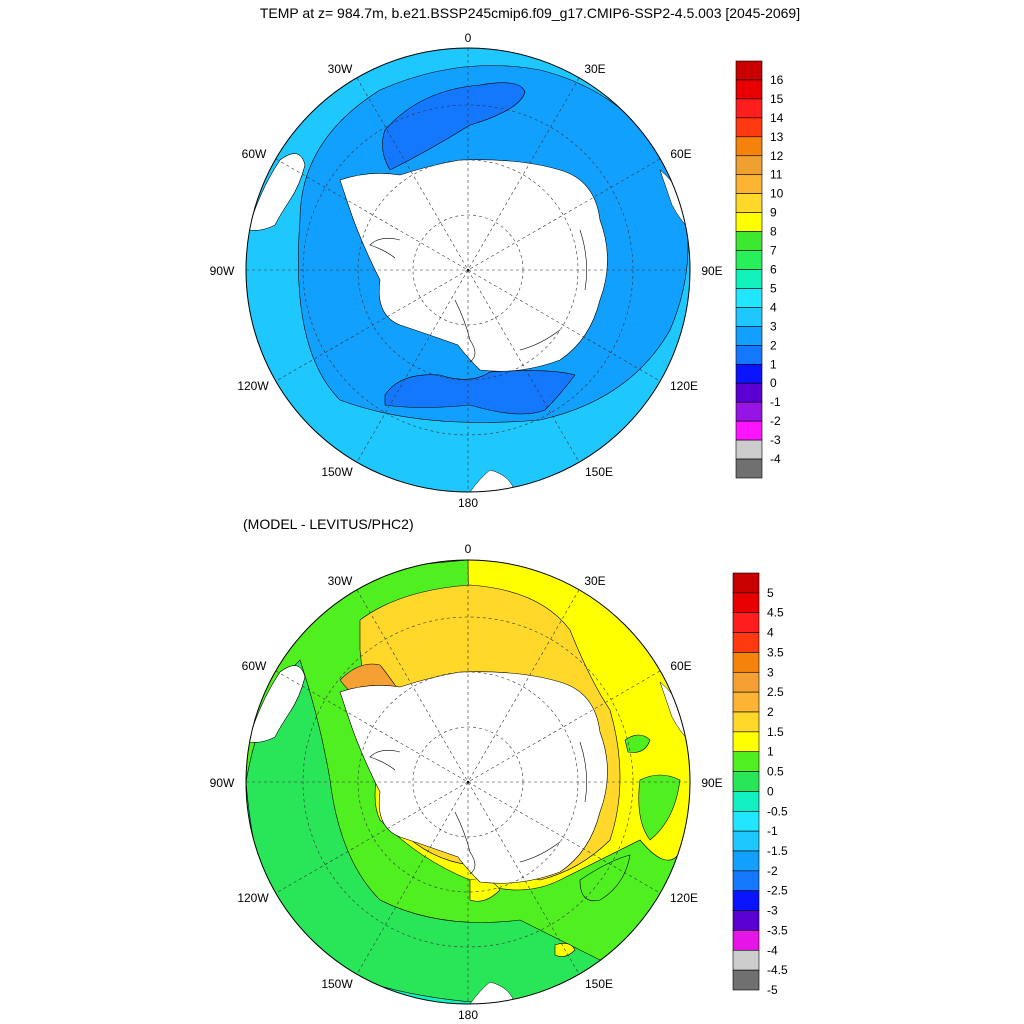 Image resolution: width=1024 pixels, height=1024 pixels. What do you see at coordinates (222, 271) in the screenshot?
I see `top-lon-label: 90W` at bounding box center [222, 271].